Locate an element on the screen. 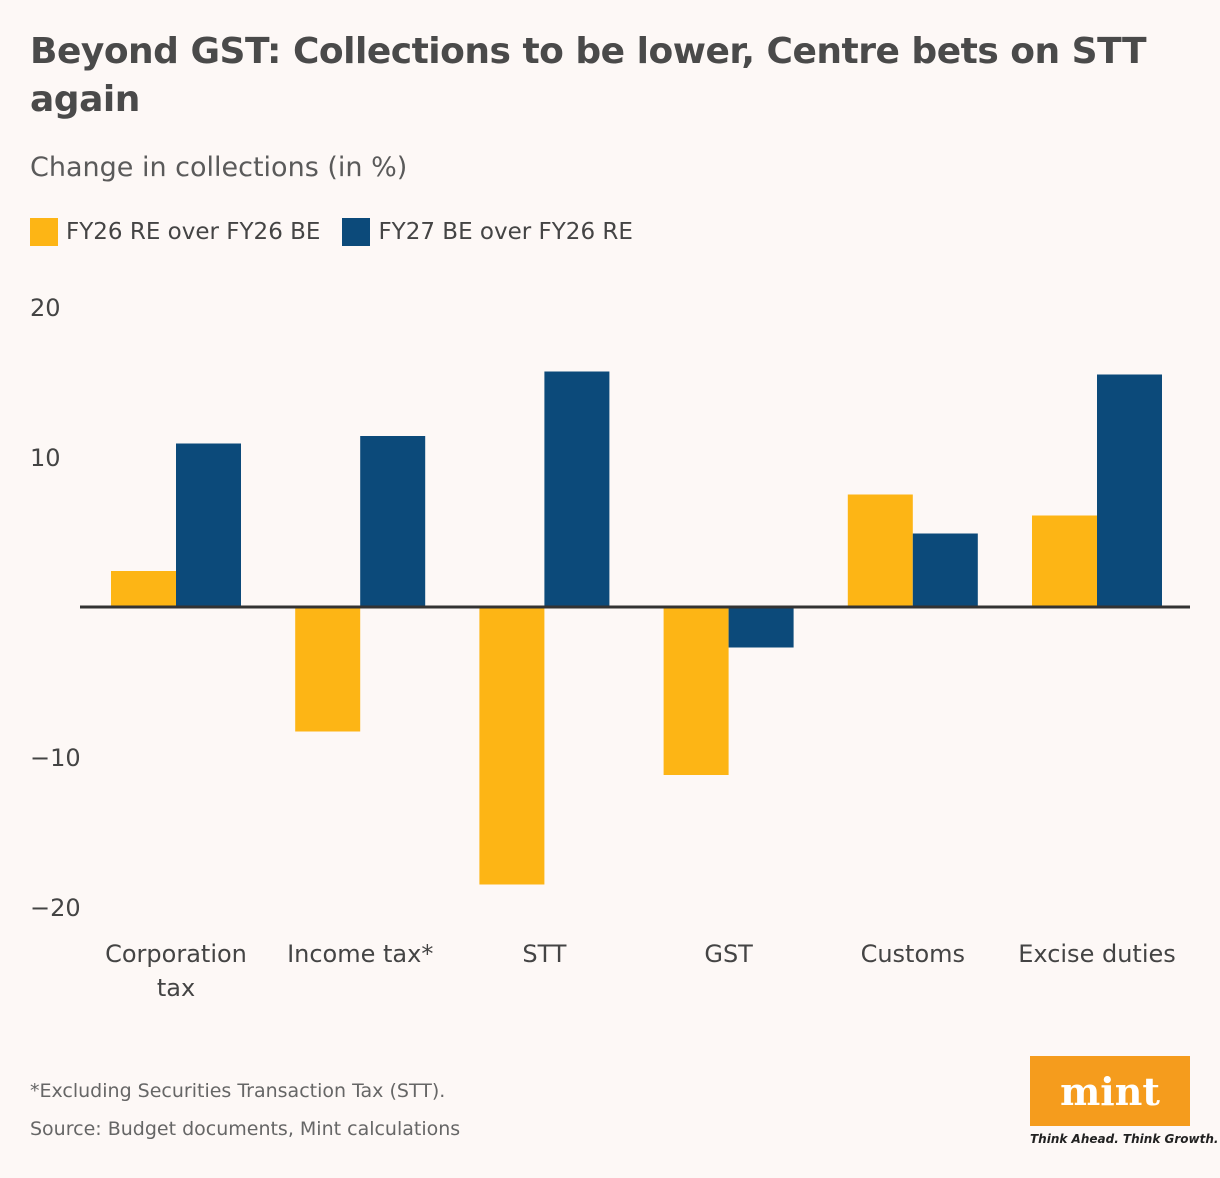  legend-item-fy26: FY26 RE over FY26 BE is located at coordinates (175, 232).